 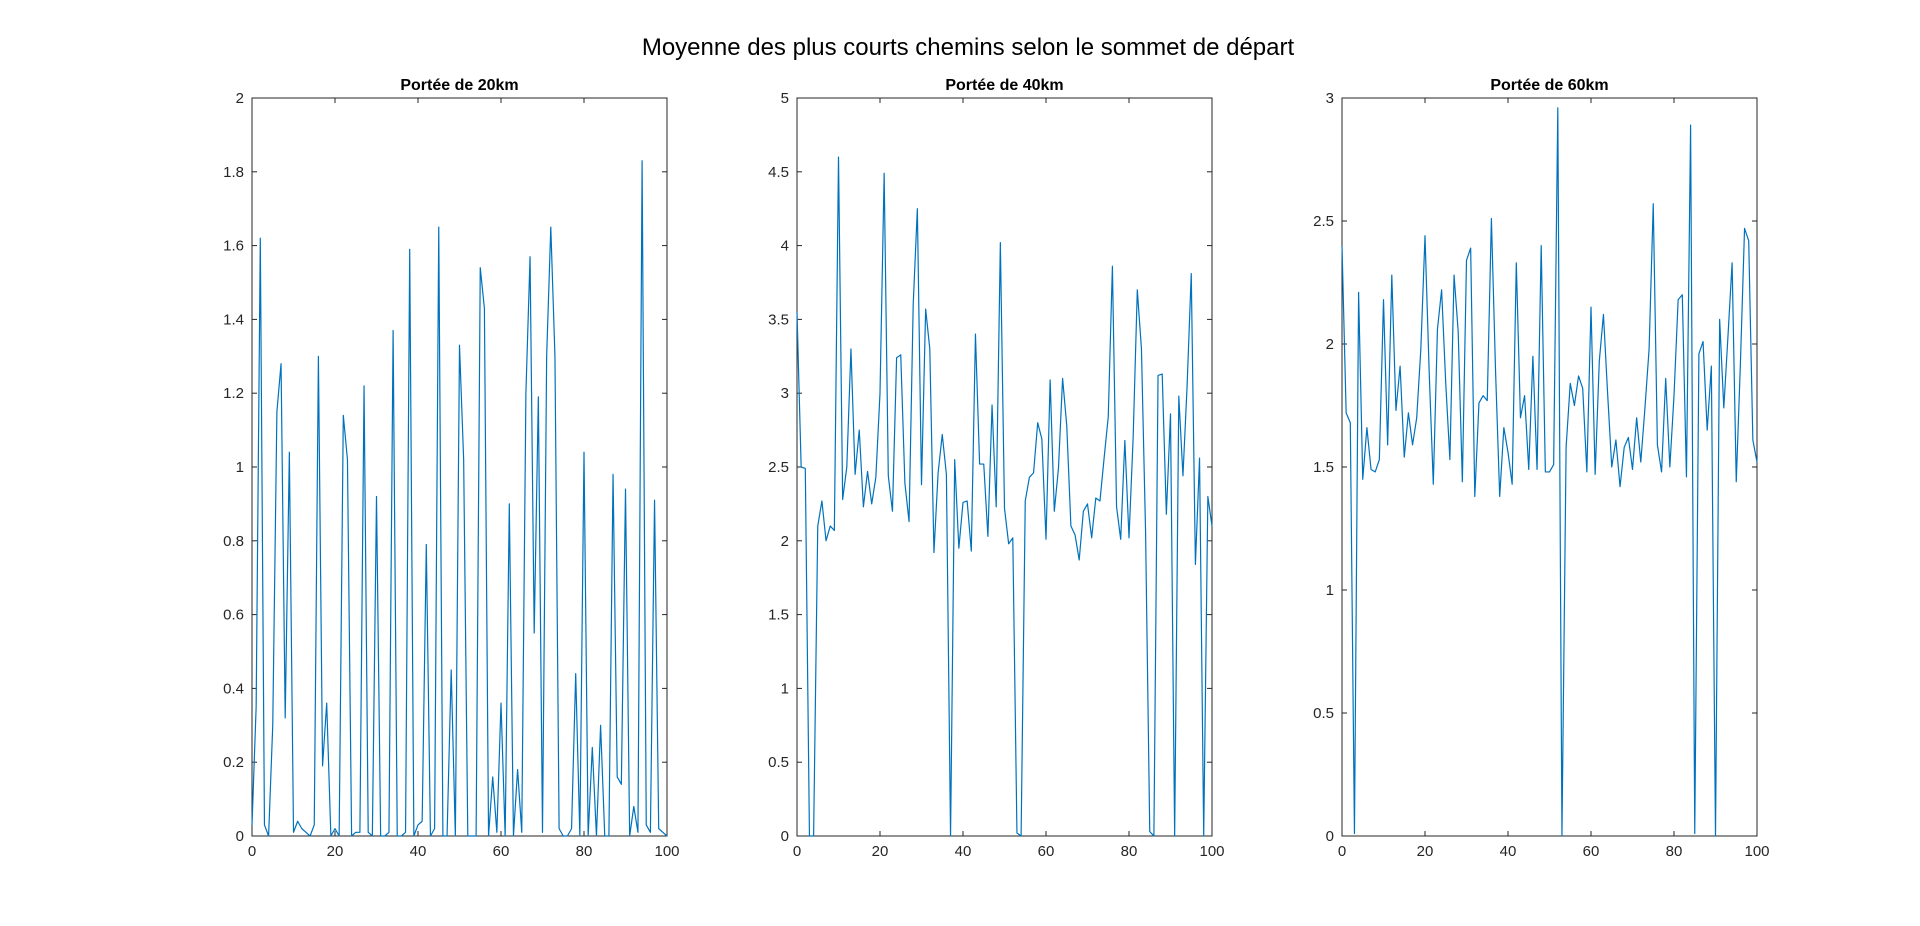 What do you see at coordinates (1549, 85) in the screenshot?
I see `subplot-3-title: Portée de 60km` at bounding box center [1549, 85].